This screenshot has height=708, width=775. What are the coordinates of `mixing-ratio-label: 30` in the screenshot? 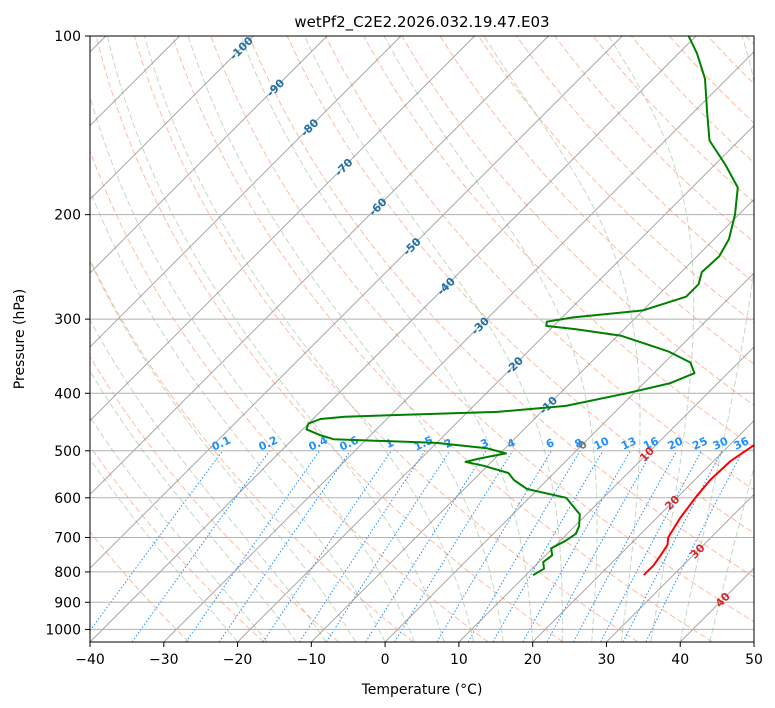 It's located at (721, 443).